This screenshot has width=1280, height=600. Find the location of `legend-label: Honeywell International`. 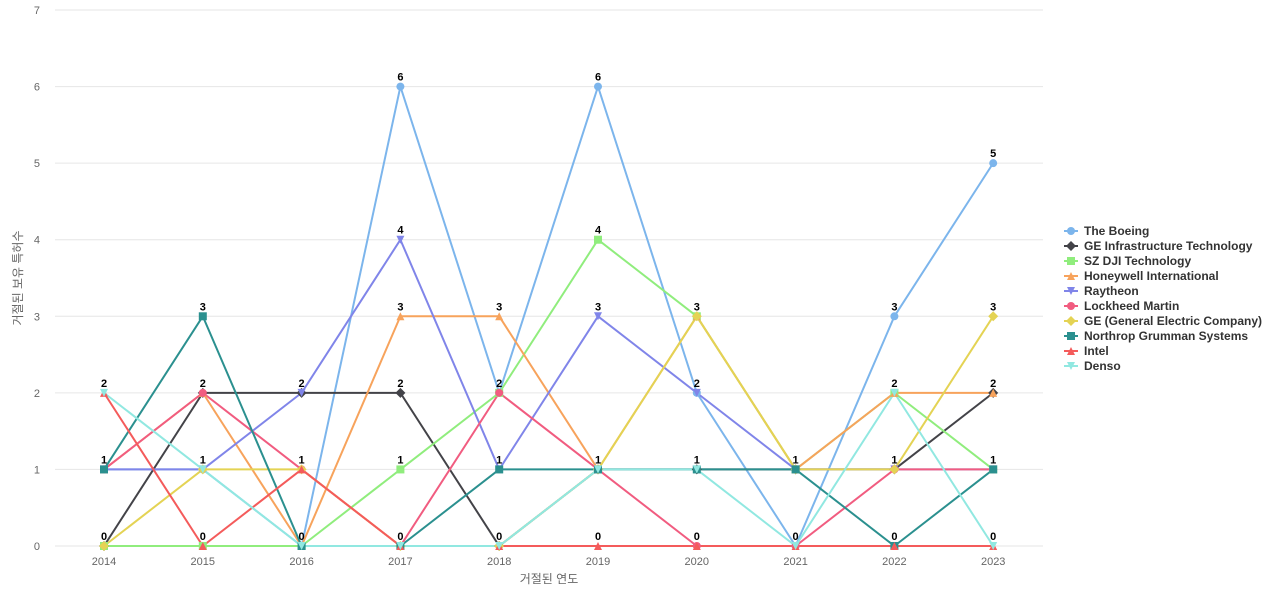

legend-label: Honeywell International is located at coordinates (1151, 276).